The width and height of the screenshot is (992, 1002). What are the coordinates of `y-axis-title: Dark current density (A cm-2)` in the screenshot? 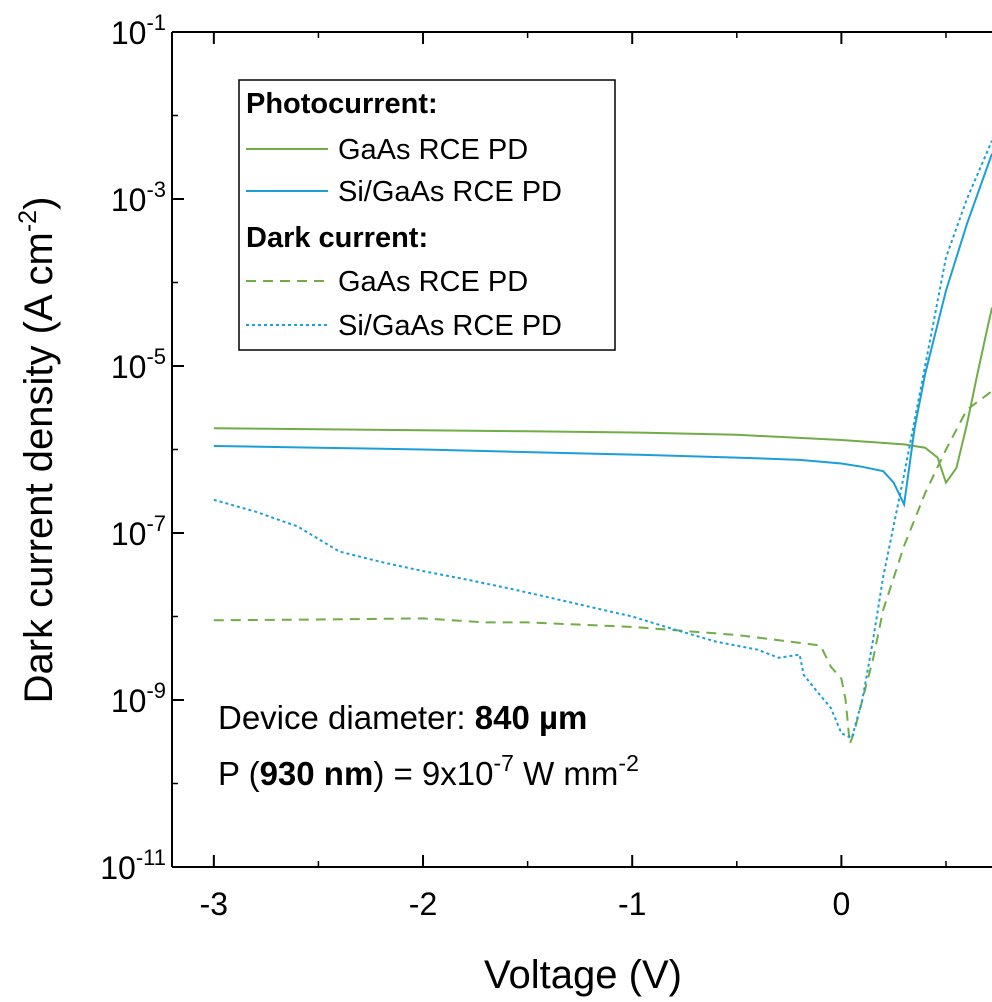 It's located at (37, 450).